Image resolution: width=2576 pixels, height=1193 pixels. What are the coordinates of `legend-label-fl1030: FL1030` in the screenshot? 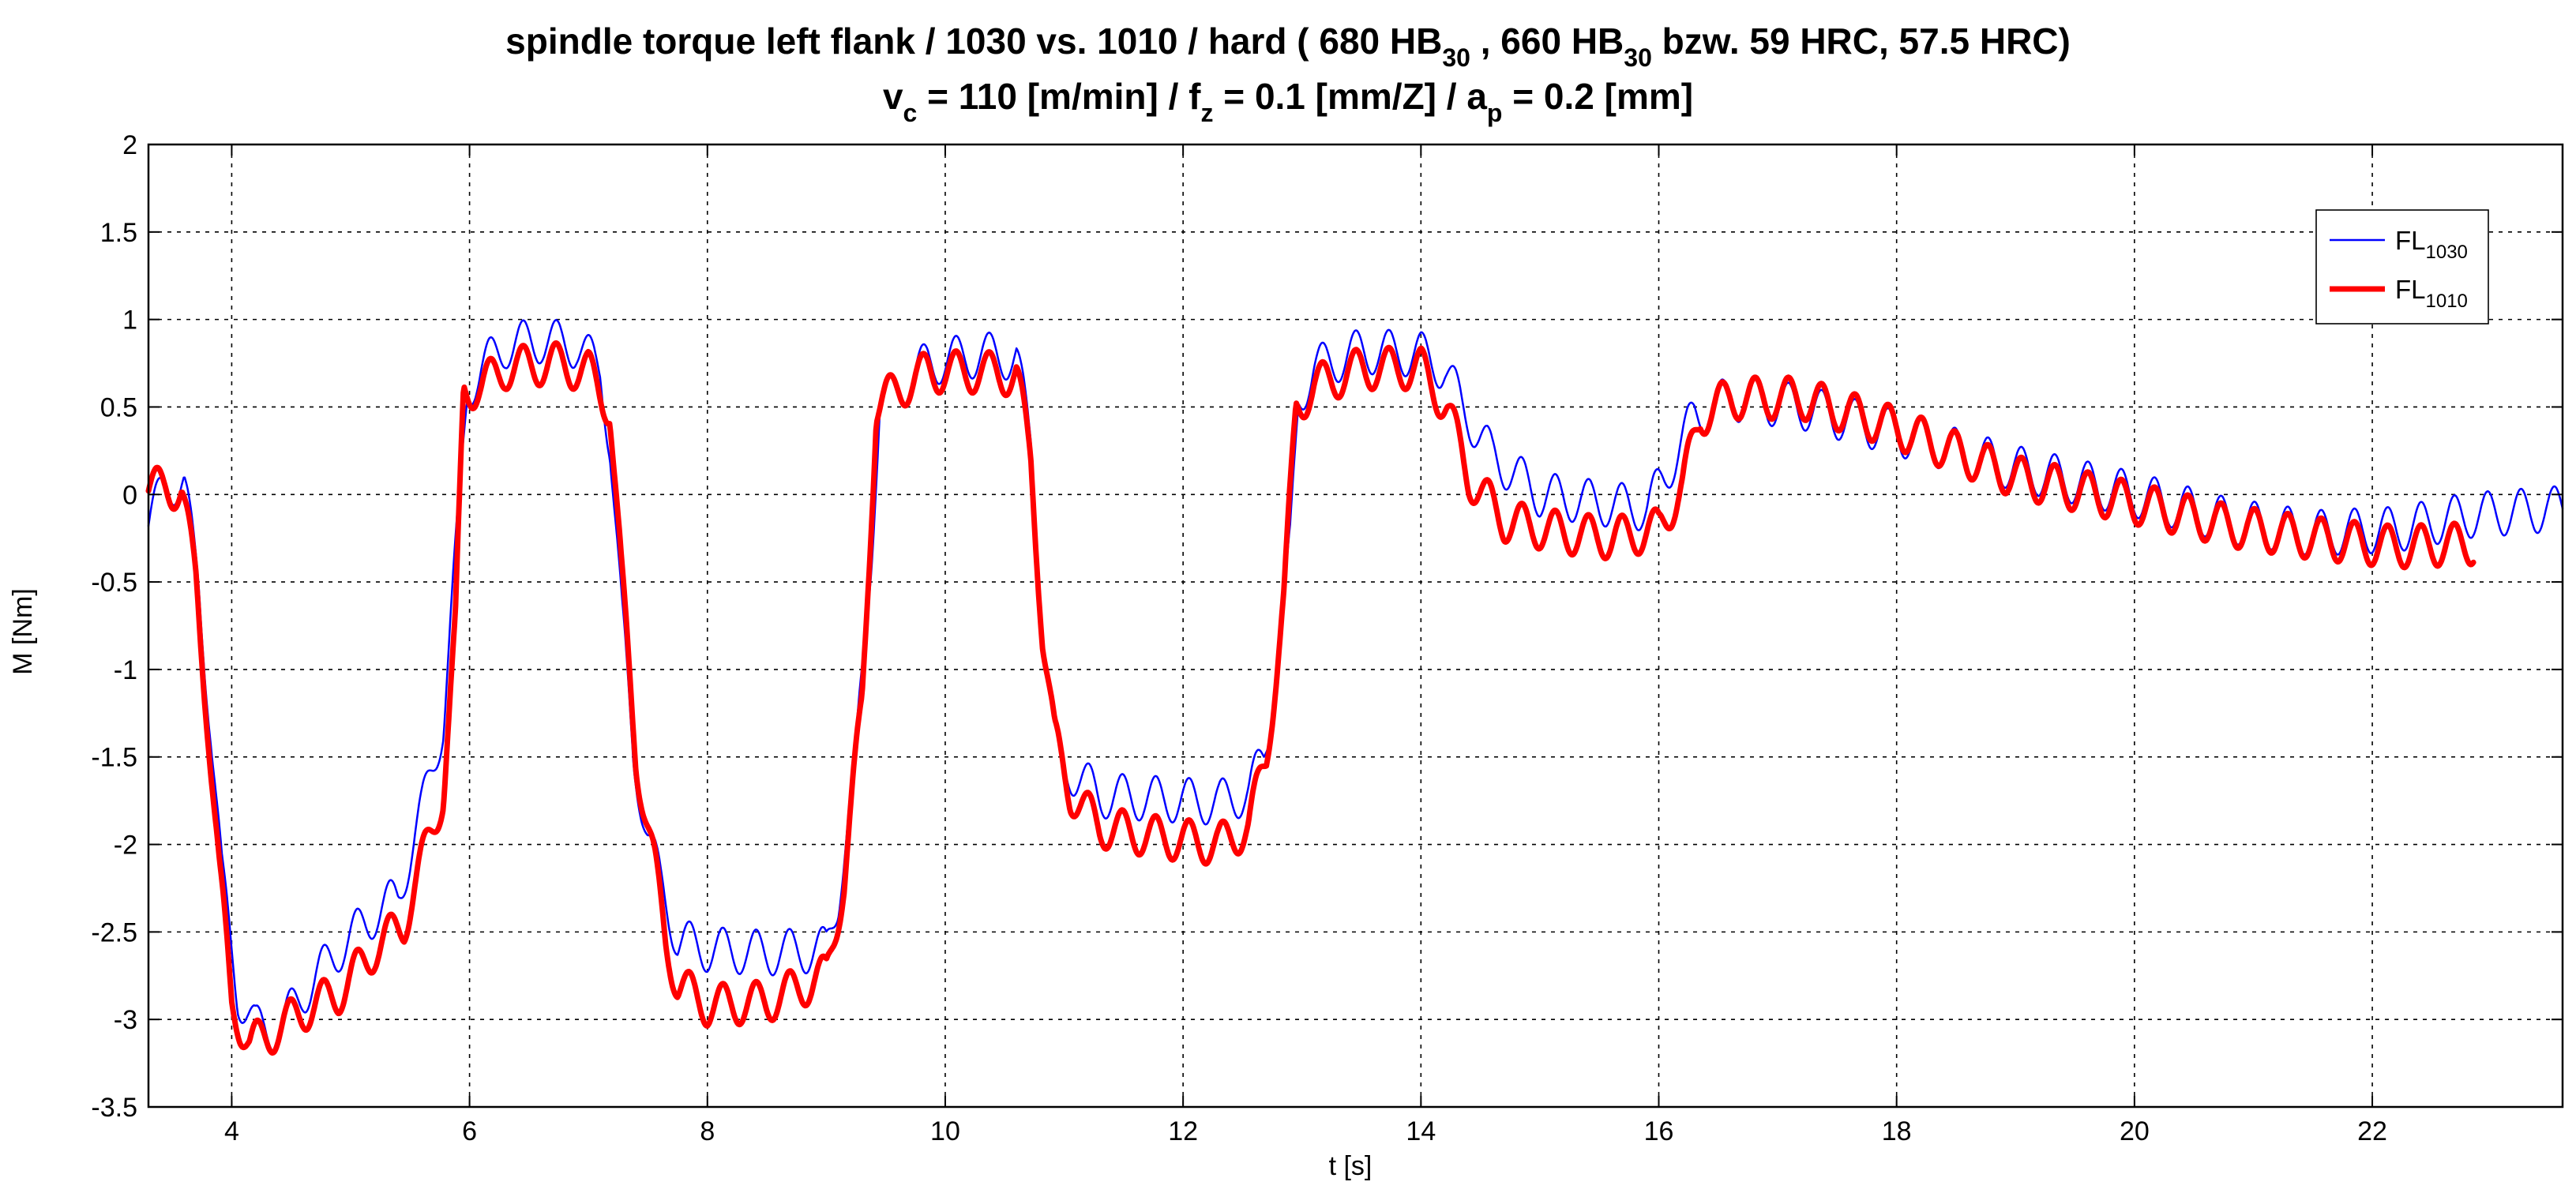 It's located at (2431, 245).